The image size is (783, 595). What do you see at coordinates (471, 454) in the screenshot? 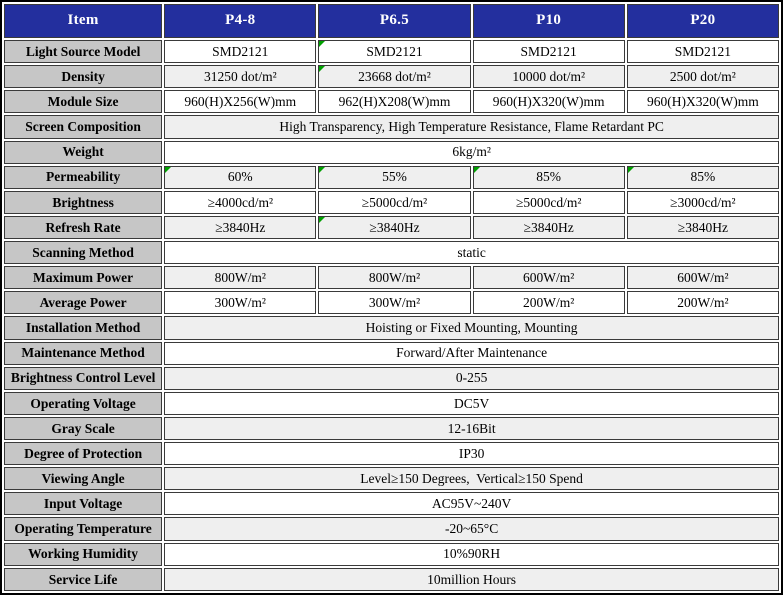
I see `cell-degree-of-protection-all: IP30` at bounding box center [471, 454].